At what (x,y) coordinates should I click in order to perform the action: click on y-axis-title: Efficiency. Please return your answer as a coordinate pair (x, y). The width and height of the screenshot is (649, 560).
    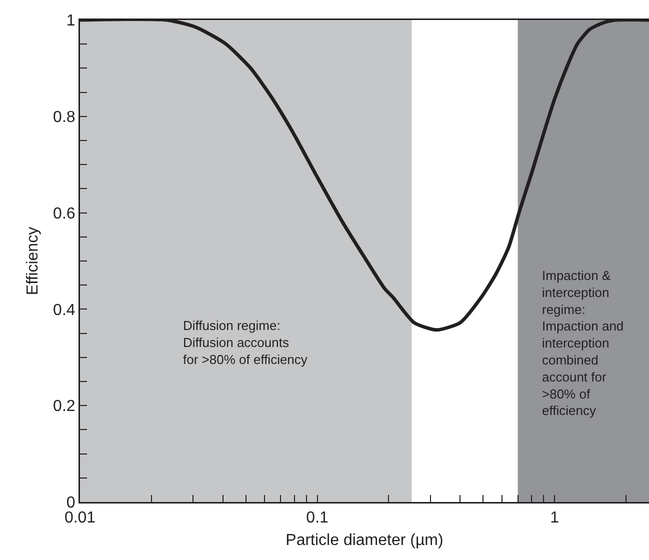
    Looking at the image, I should click on (33, 261).